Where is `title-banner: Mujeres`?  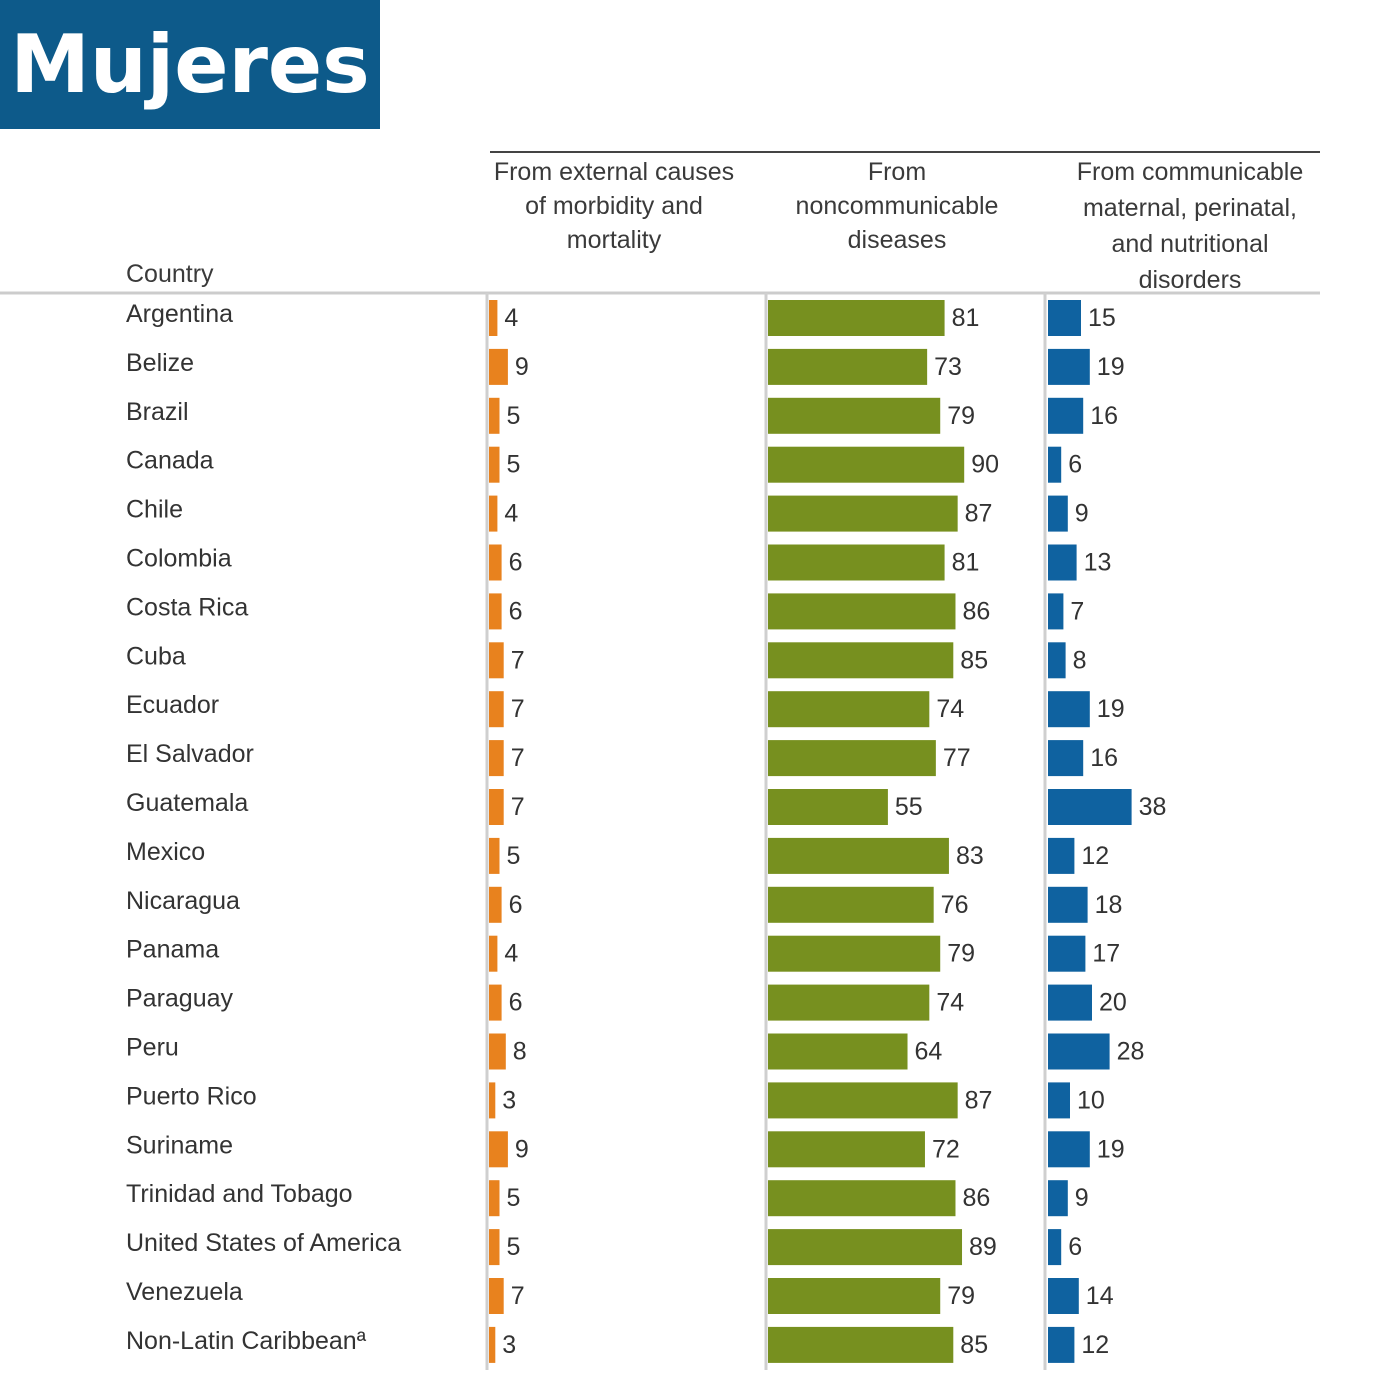
title-banner: Mujeres is located at coordinates (190, 64).